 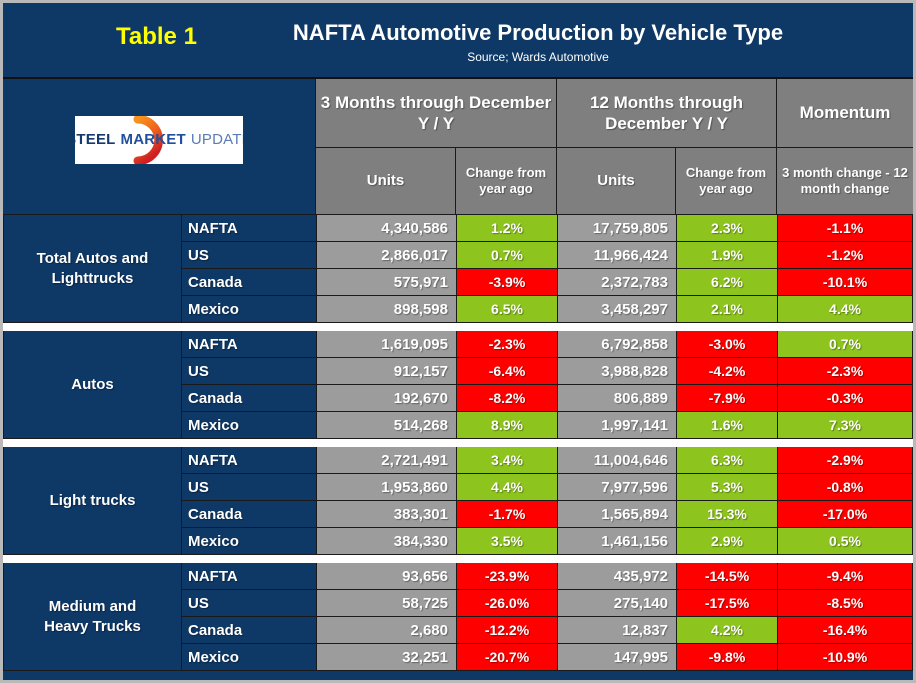 I want to click on change-12mo-cell: -14.5%, so click(x=727, y=576).